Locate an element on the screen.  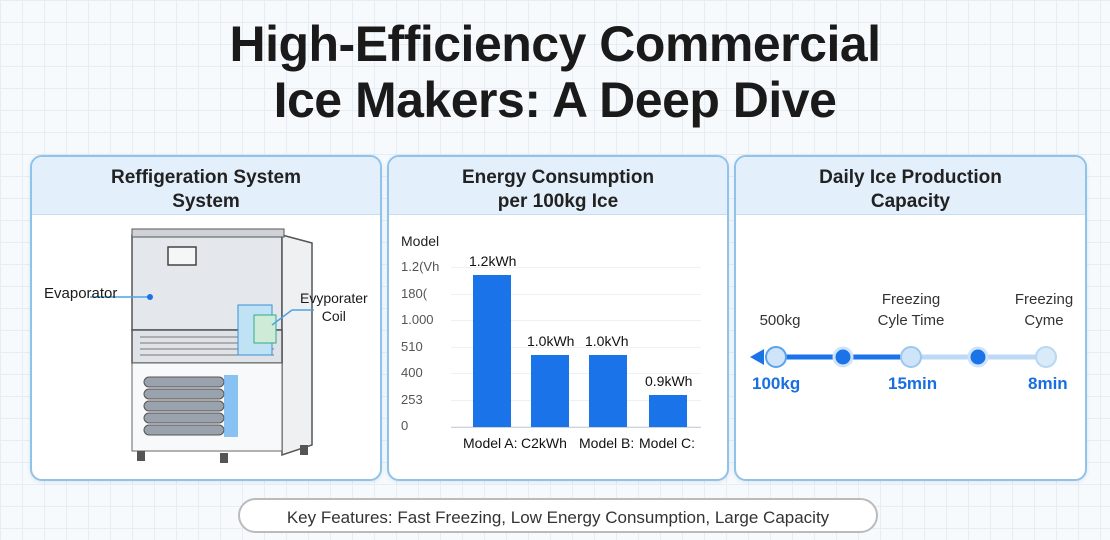
evaporator-coil-label: Evyporater Coil is located at coordinates (334, 307).